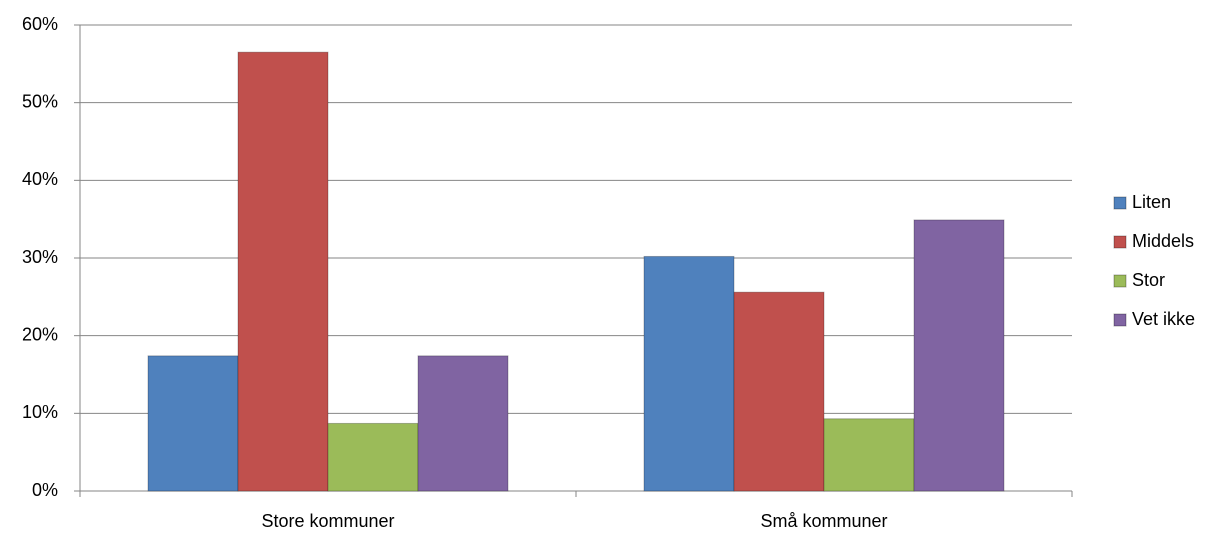 This screenshot has height=536, width=1225. I want to click on legend-label: Stor, so click(1148, 280).